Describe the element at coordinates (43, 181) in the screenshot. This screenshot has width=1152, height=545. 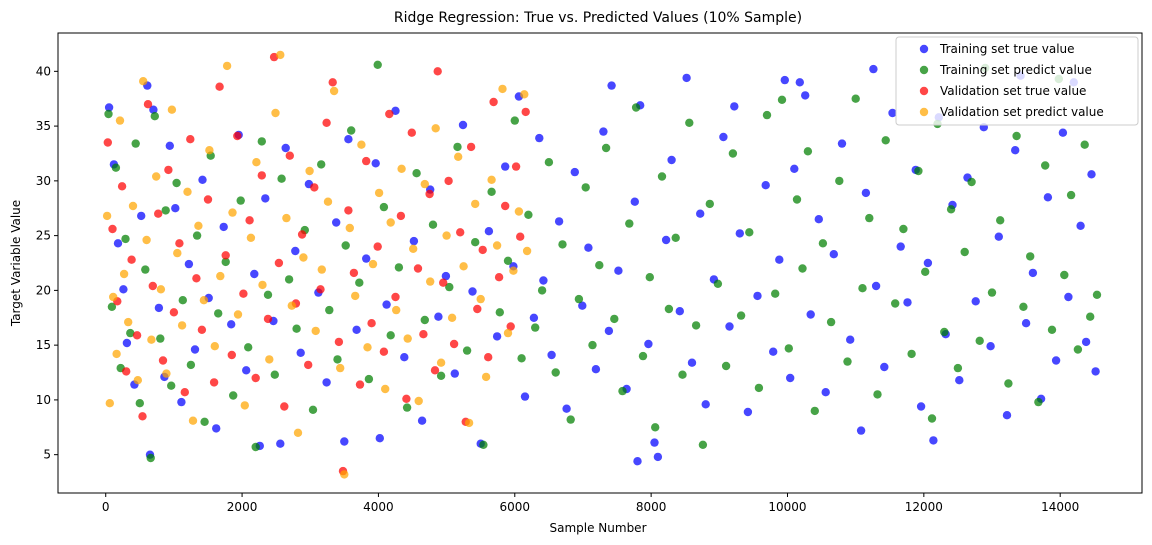
I see `y-tick-label: 30` at that location.